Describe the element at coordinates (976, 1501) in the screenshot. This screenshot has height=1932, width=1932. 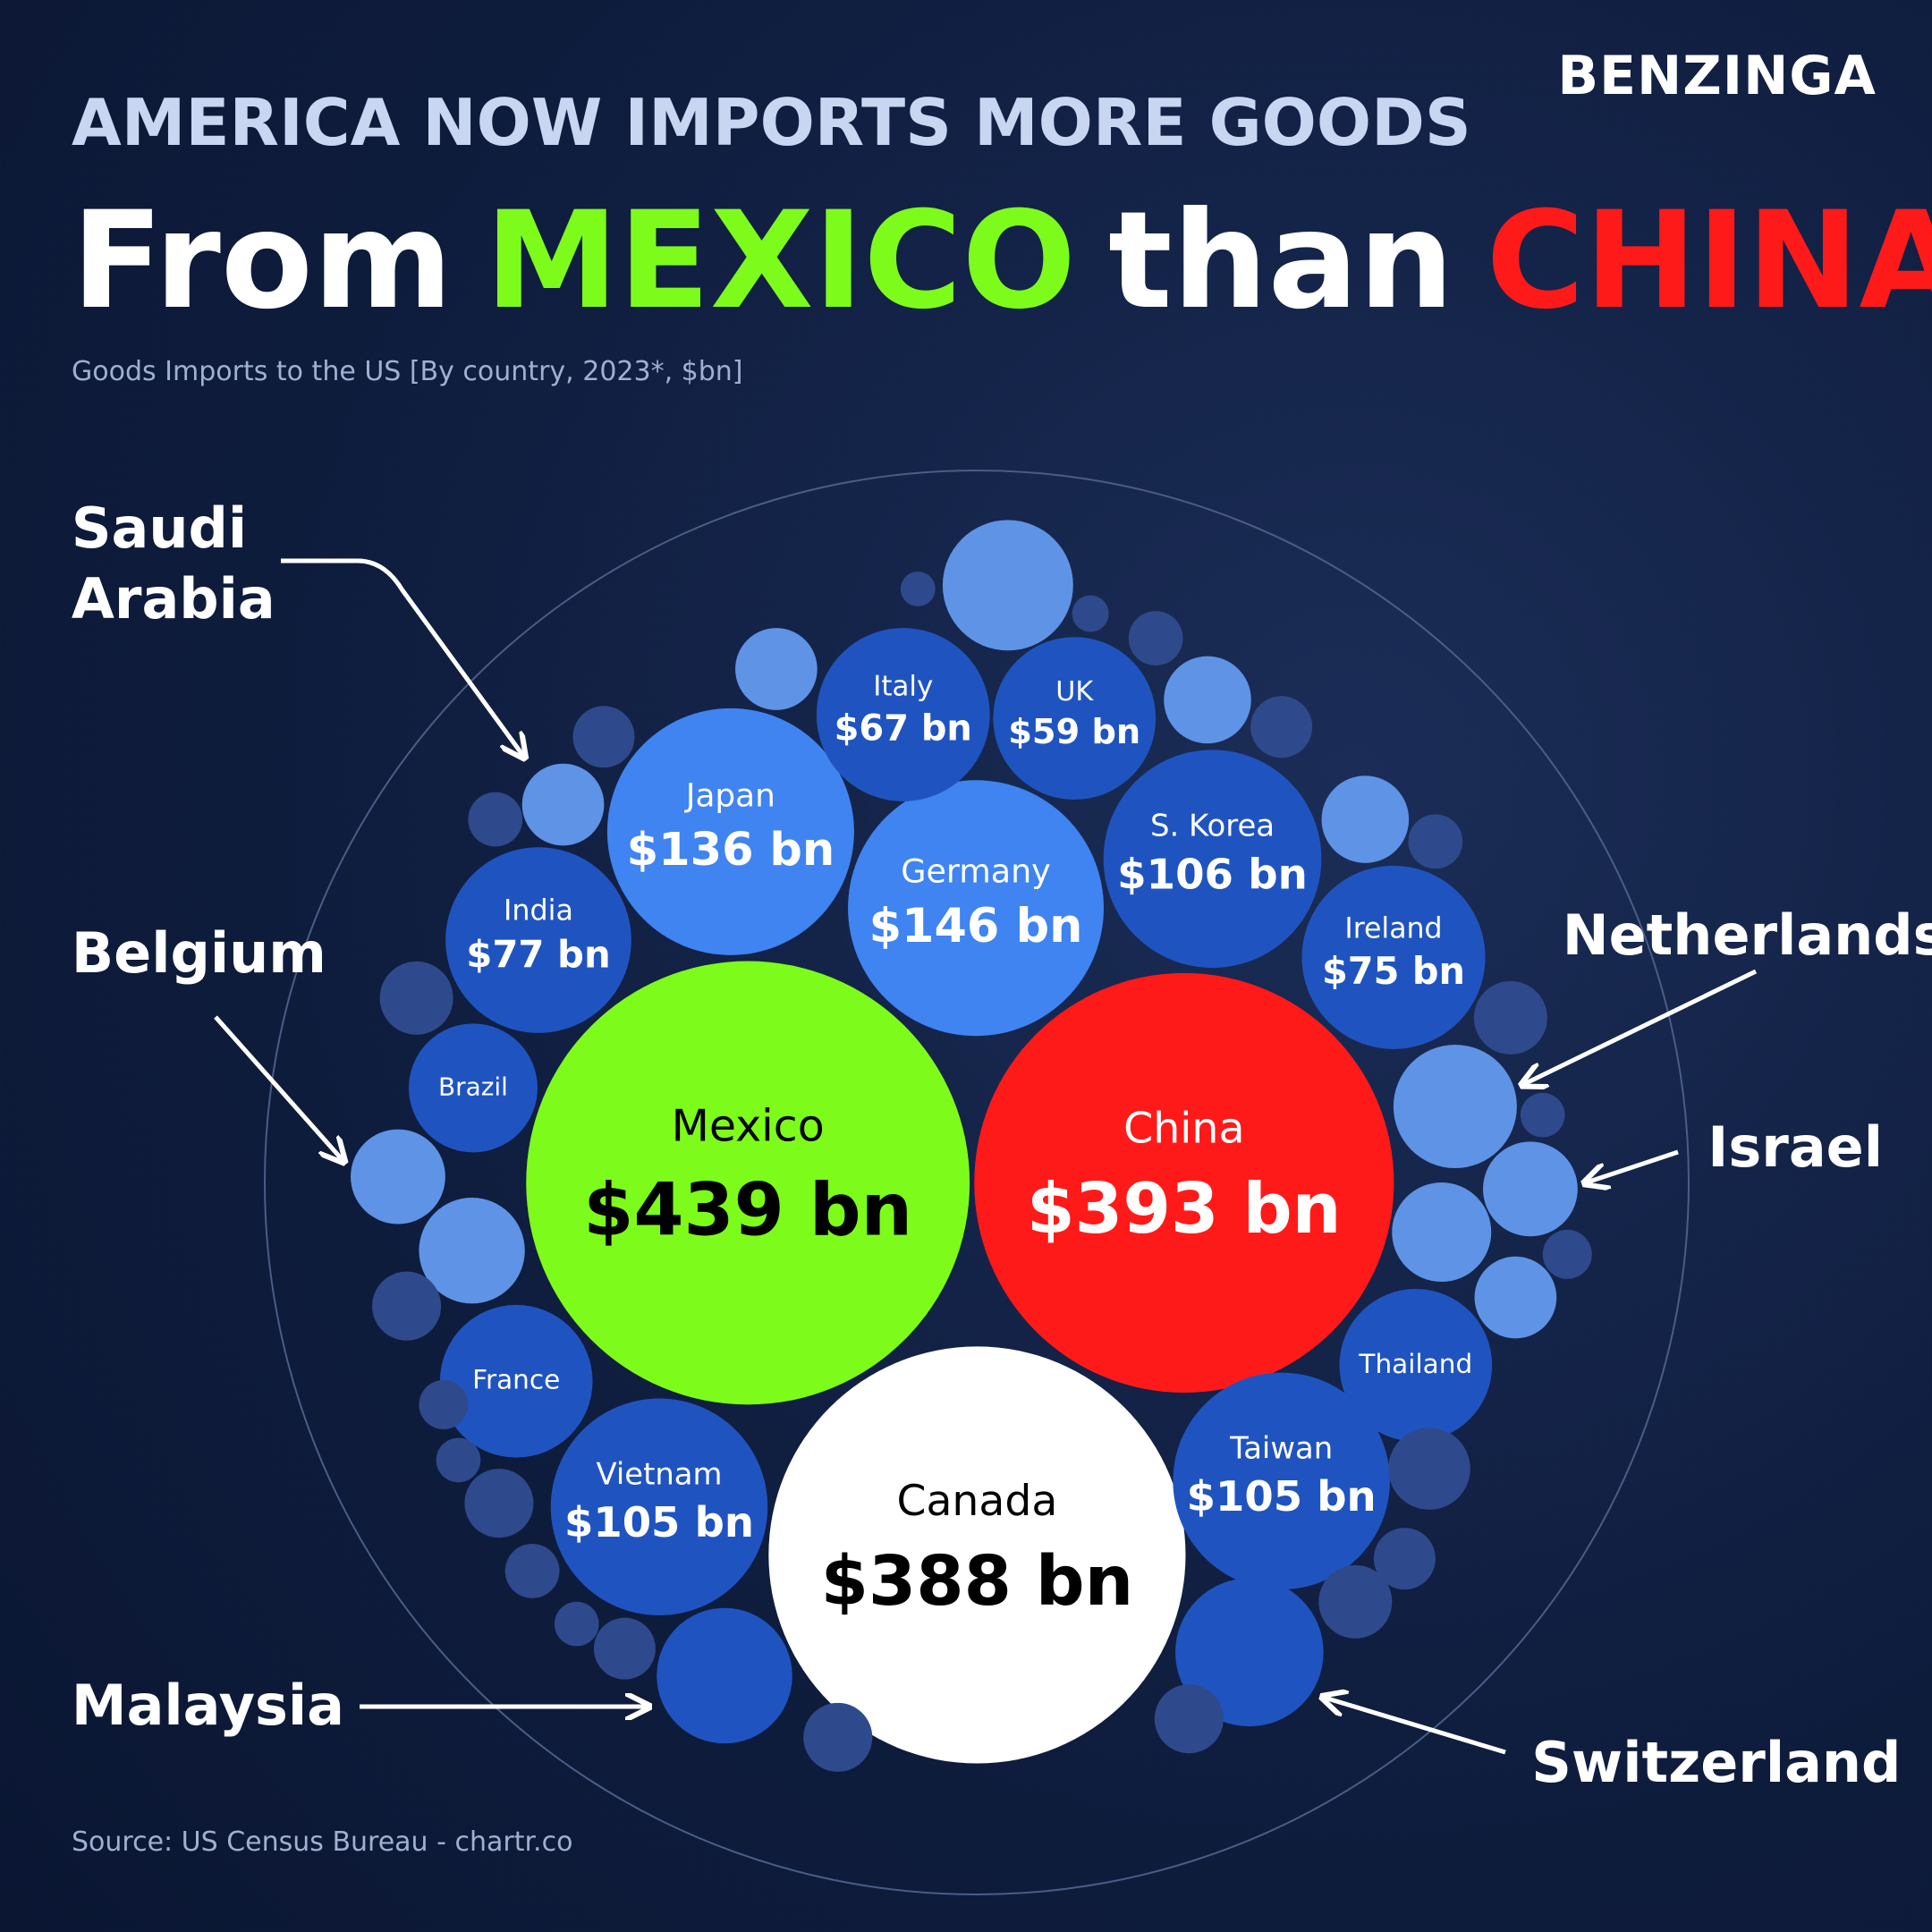
I see `bubble-name: Canada` at that location.